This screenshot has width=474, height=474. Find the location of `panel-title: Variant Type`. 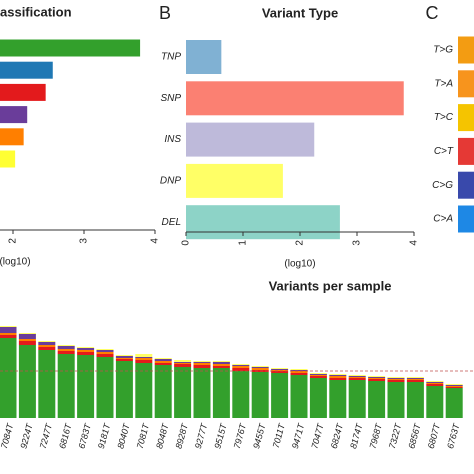

panel-title: Variant Type is located at coordinates (300, 12).